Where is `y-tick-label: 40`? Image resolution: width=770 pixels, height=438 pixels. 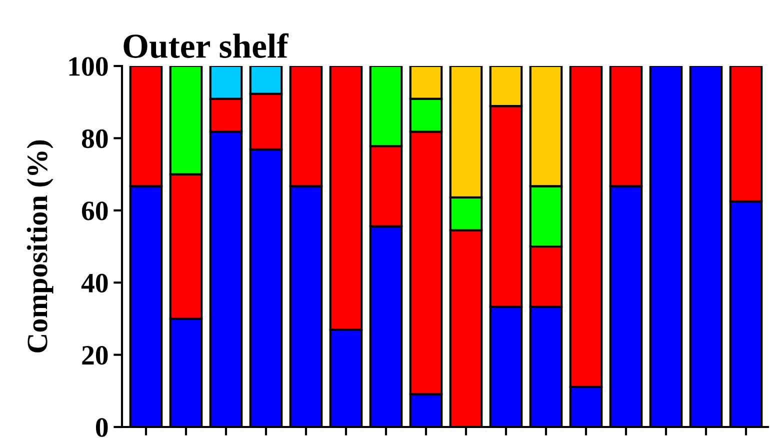
y-tick-label: 40 is located at coordinates (94, 283).